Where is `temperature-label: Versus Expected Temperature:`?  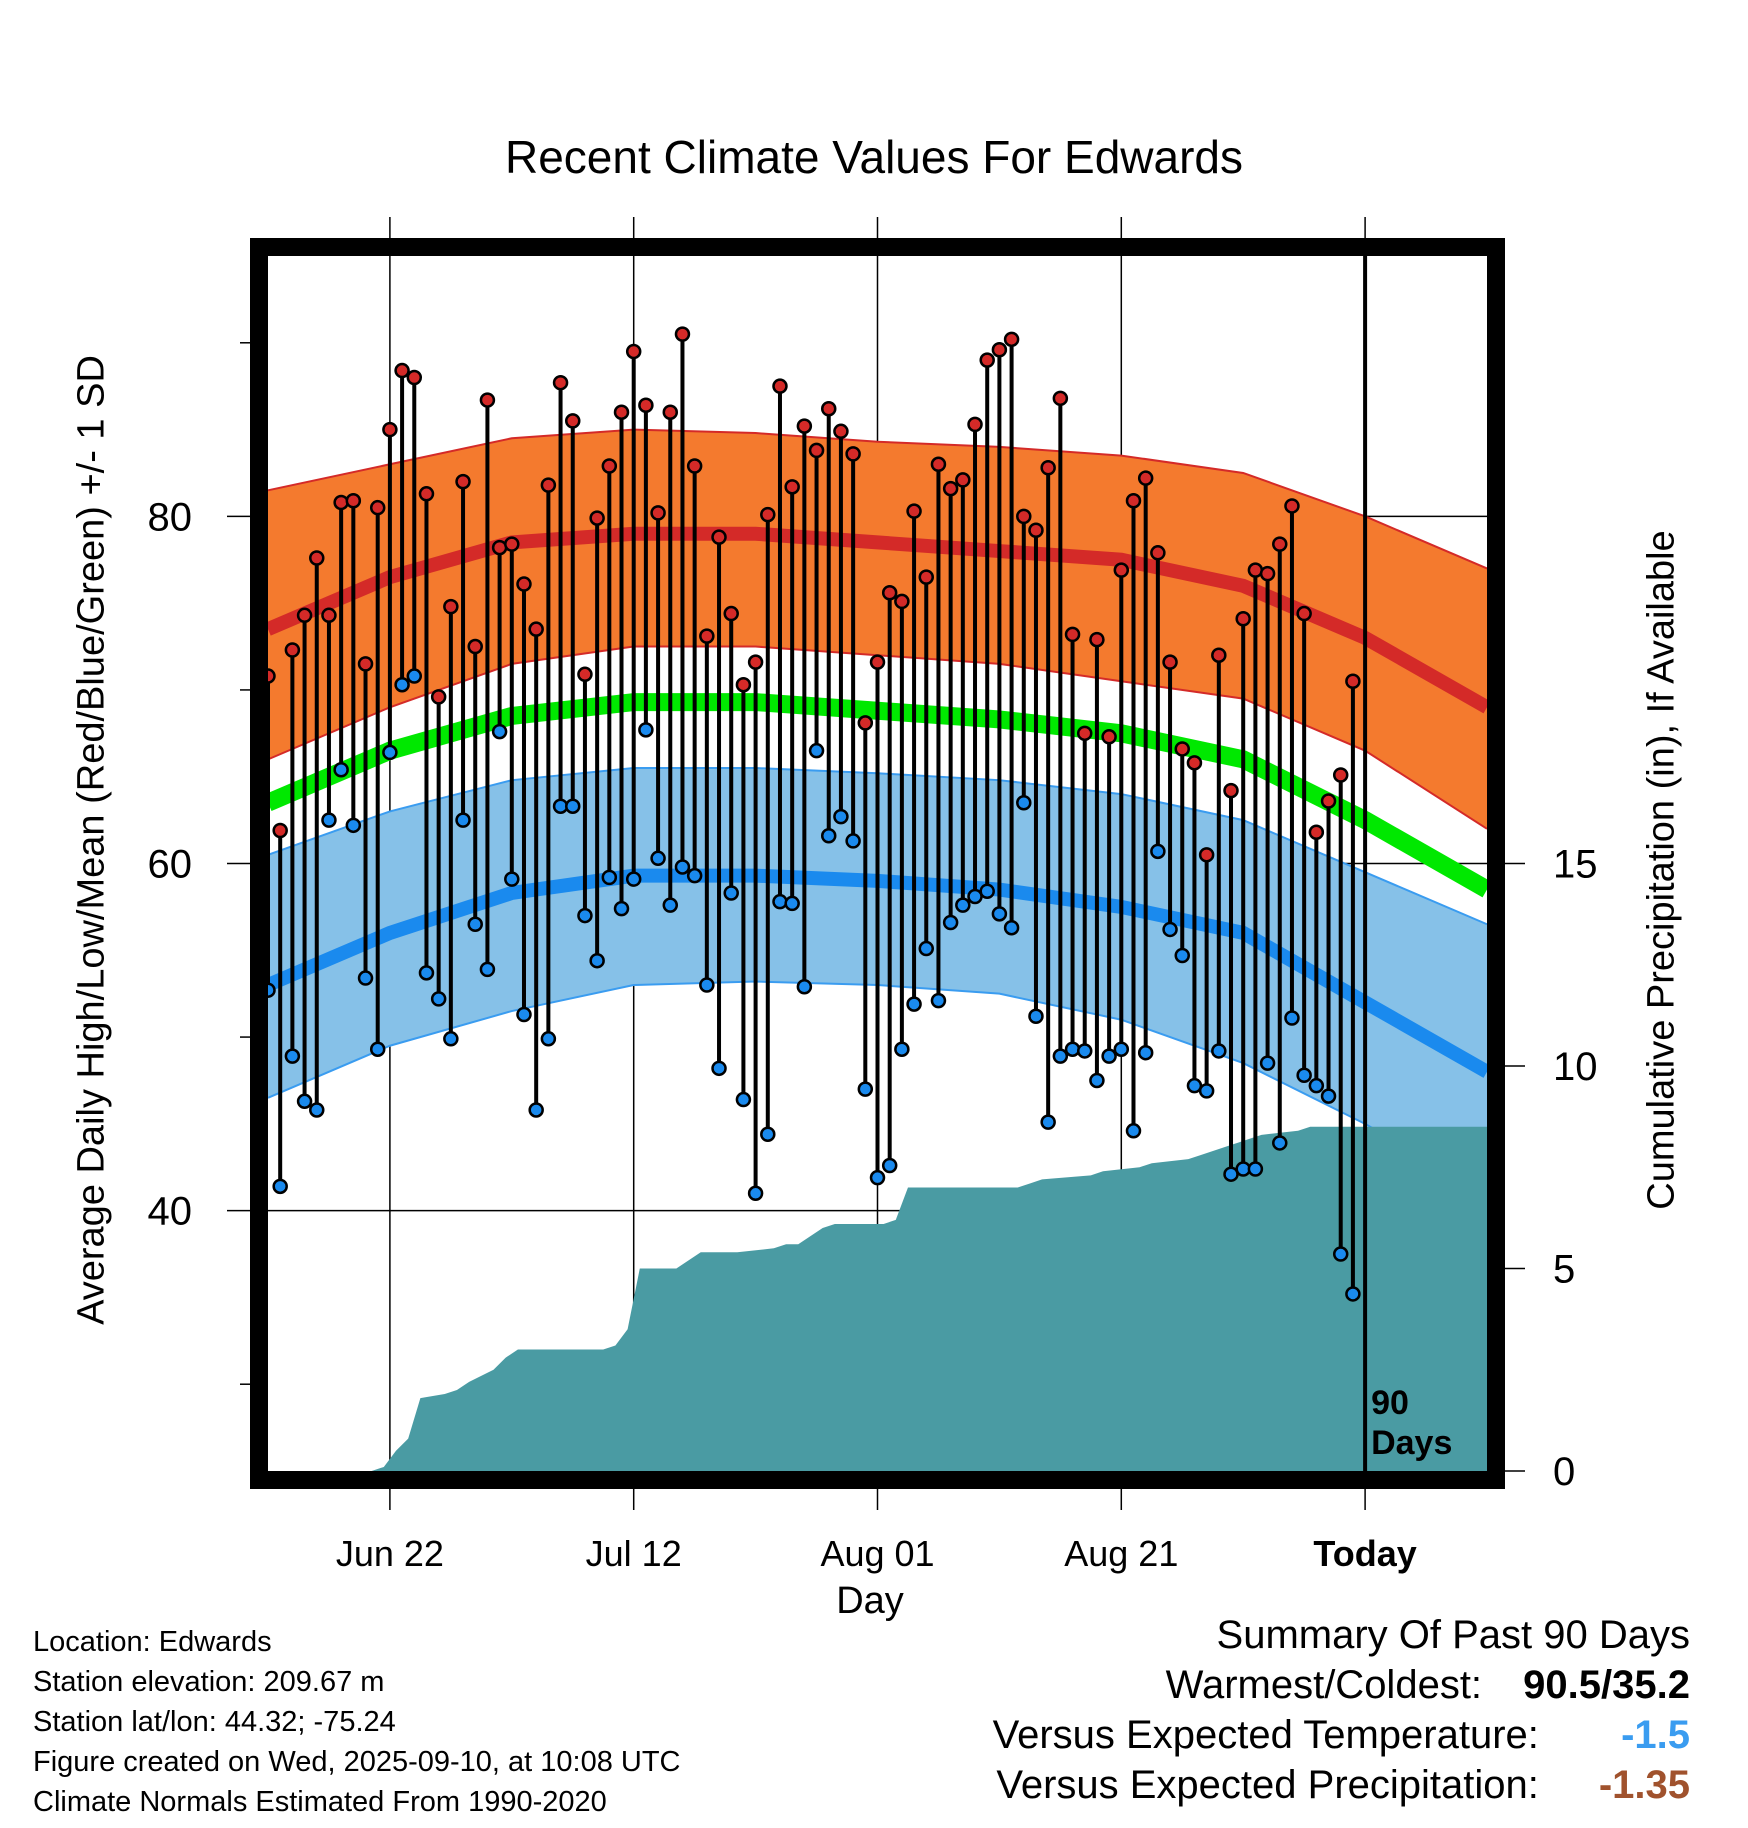 temperature-label: Versus Expected Temperature: is located at coordinates (1265, 1735).